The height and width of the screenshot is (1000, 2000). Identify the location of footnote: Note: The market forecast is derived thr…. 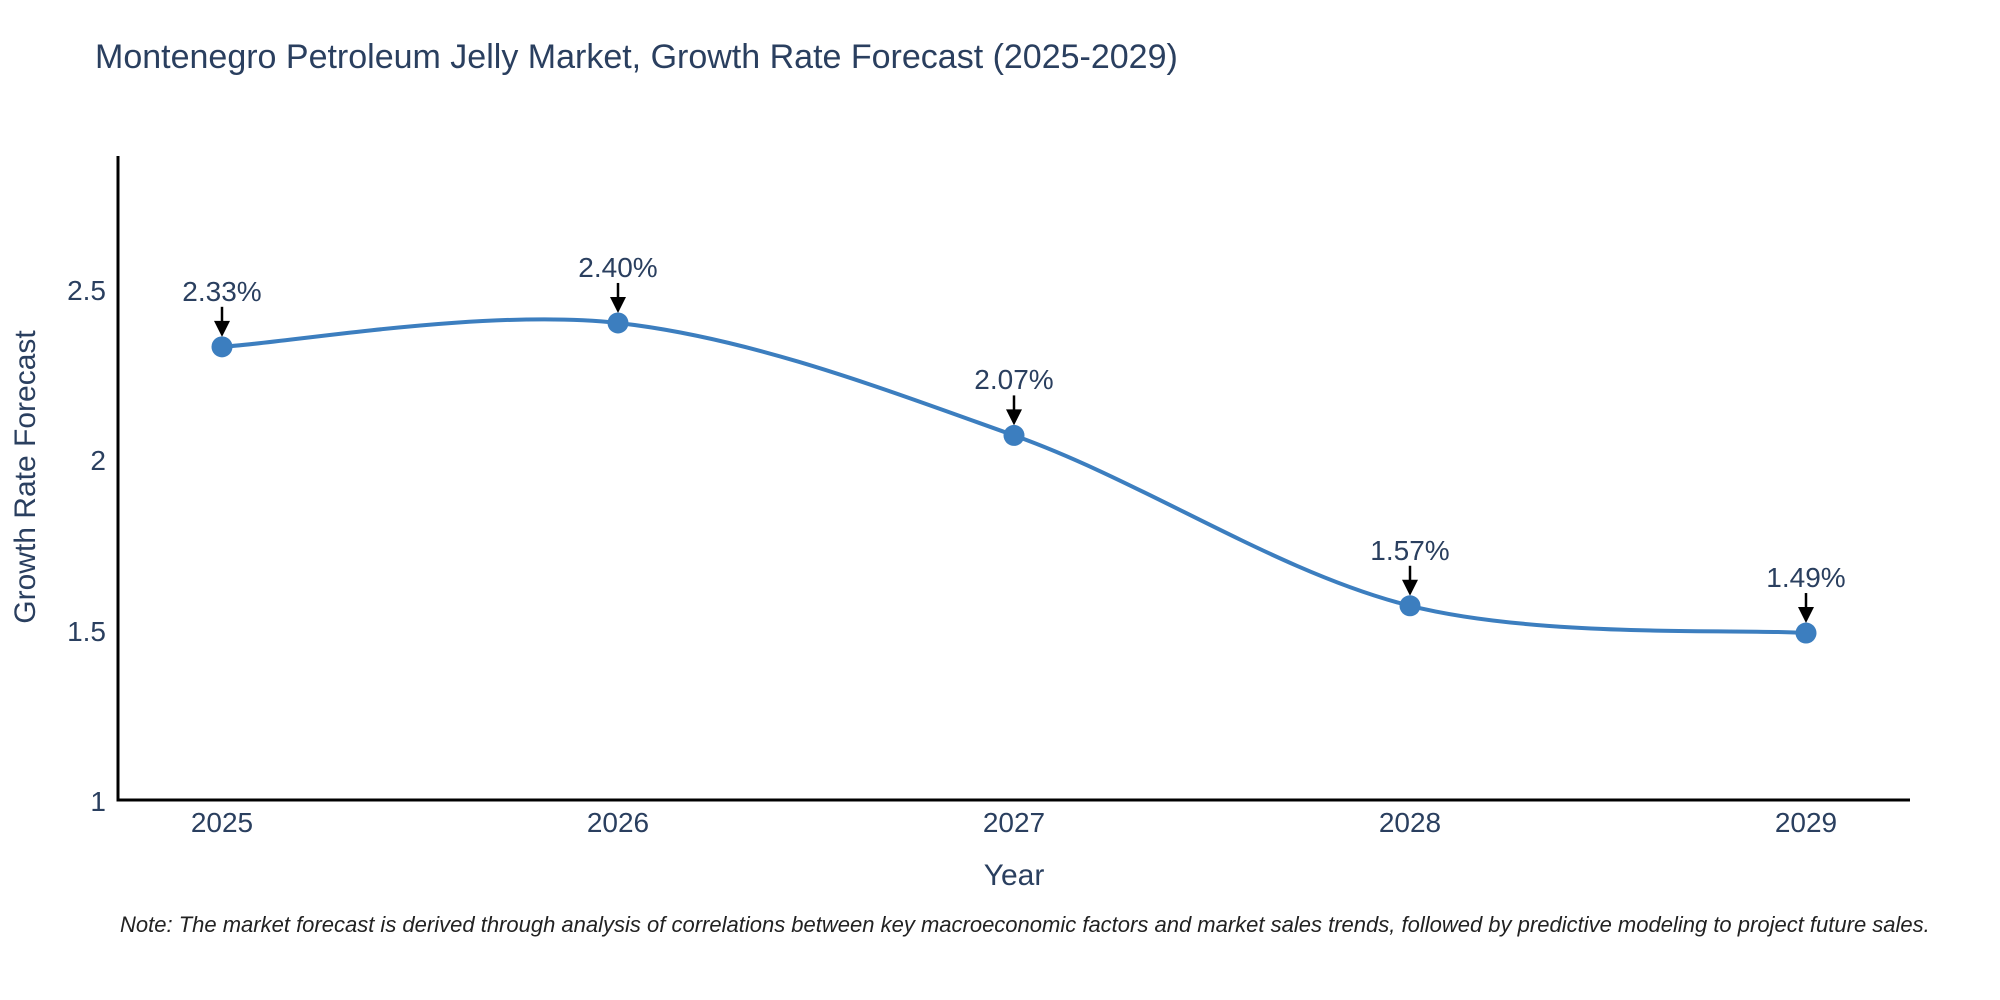
(1025, 924).